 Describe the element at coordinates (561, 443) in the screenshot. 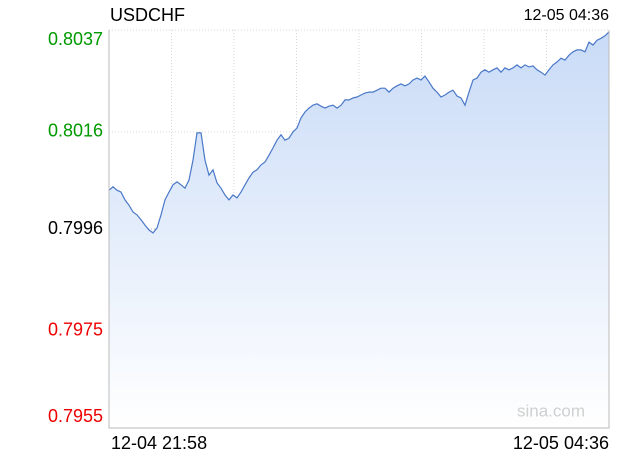

I see `x-tick-label: 12-05 04:36` at that location.